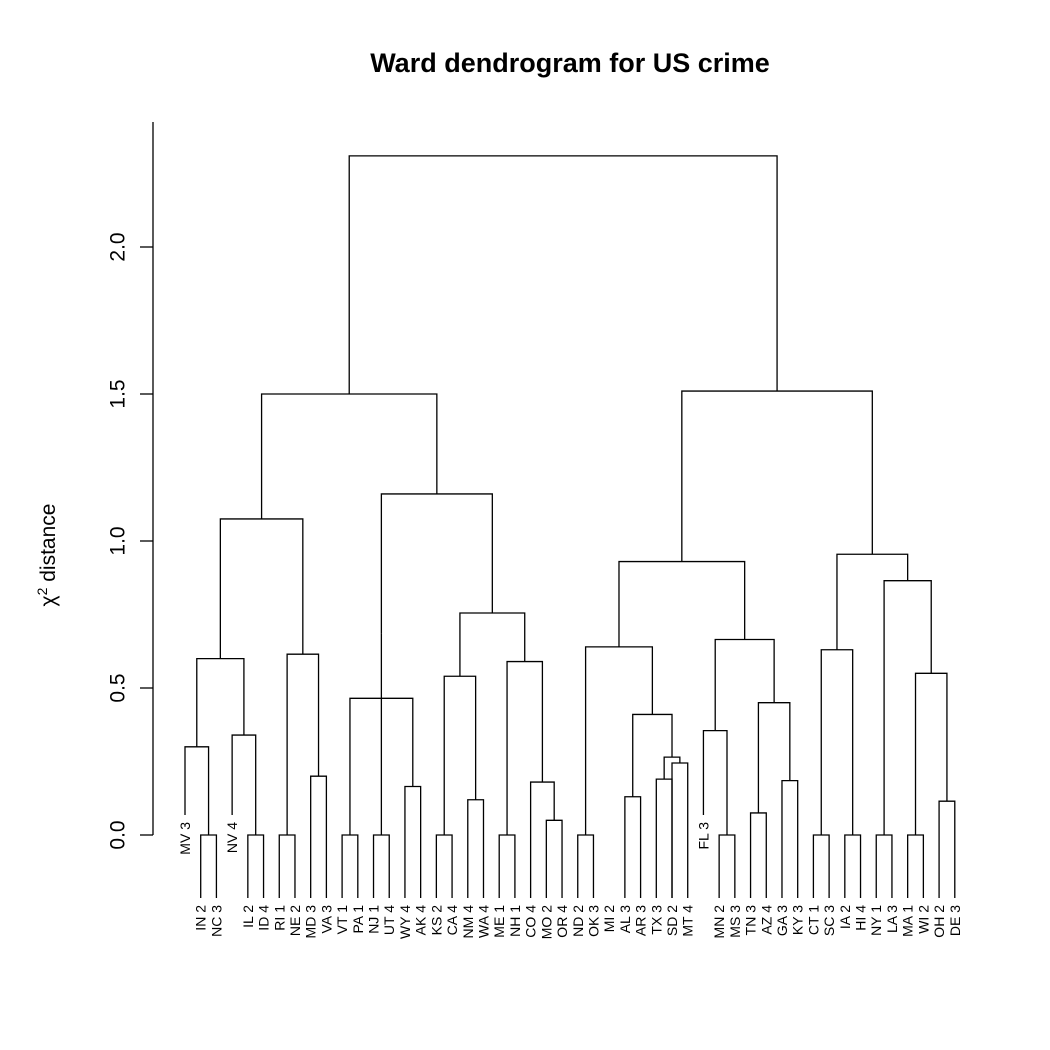  I want to click on leaf-label: NJ 1, so click(374, 919).